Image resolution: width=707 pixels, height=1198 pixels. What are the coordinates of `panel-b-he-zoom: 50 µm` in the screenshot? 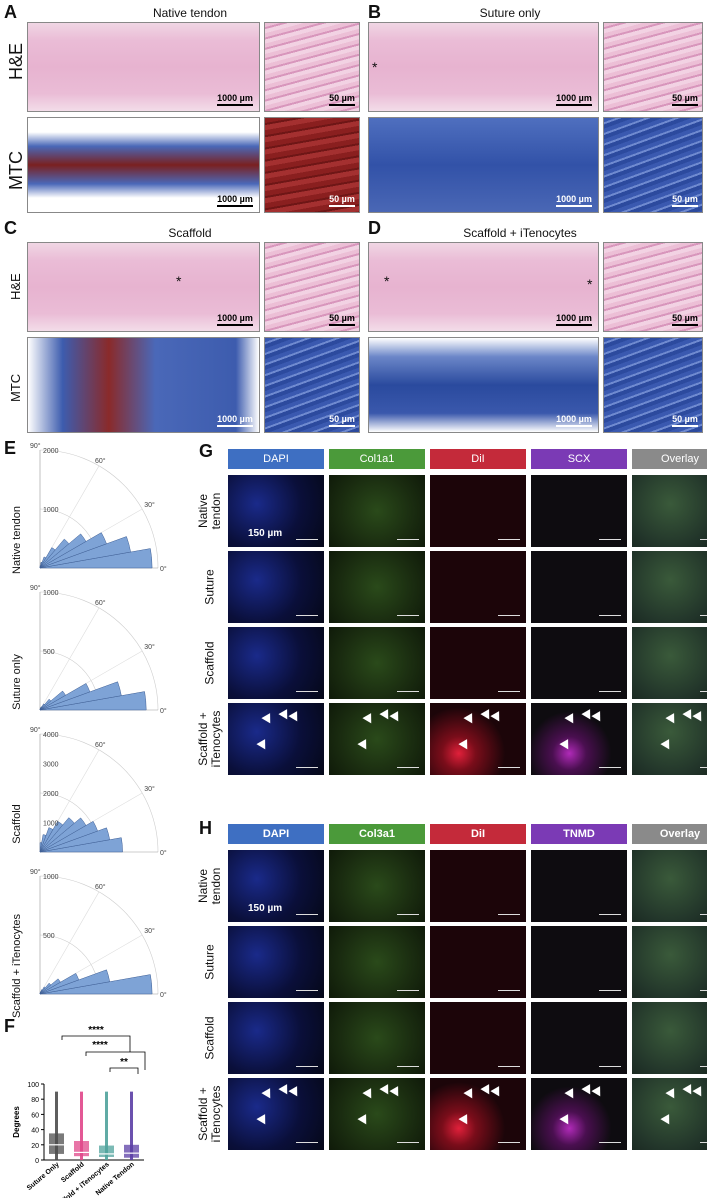 It's located at (653, 67).